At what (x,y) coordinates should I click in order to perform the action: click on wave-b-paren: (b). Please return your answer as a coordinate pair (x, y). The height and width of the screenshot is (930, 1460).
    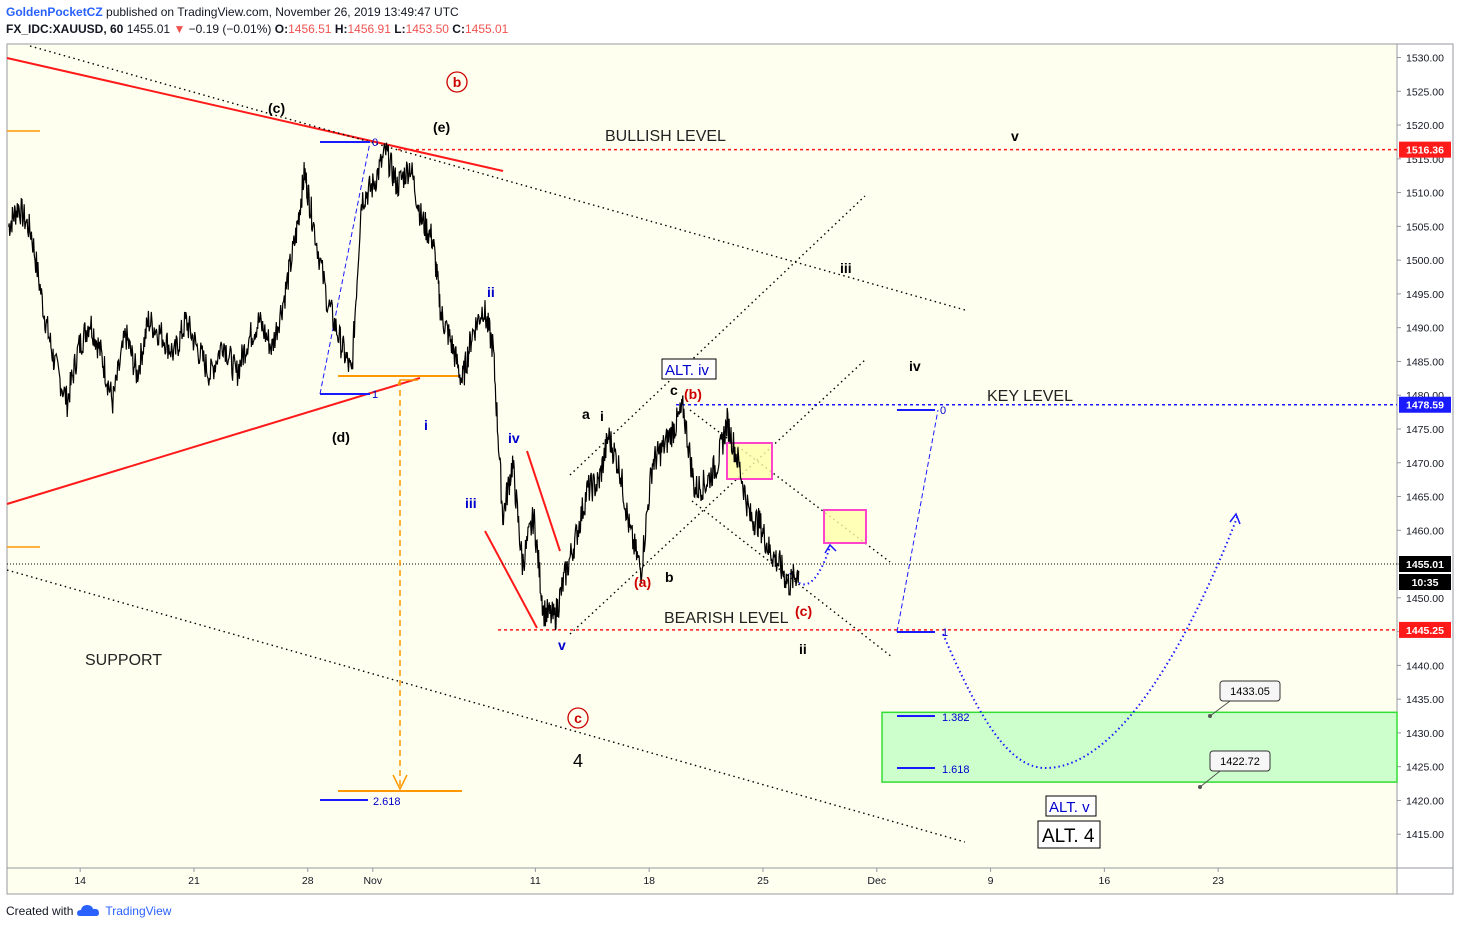
    Looking at the image, I should click on (693, 394).